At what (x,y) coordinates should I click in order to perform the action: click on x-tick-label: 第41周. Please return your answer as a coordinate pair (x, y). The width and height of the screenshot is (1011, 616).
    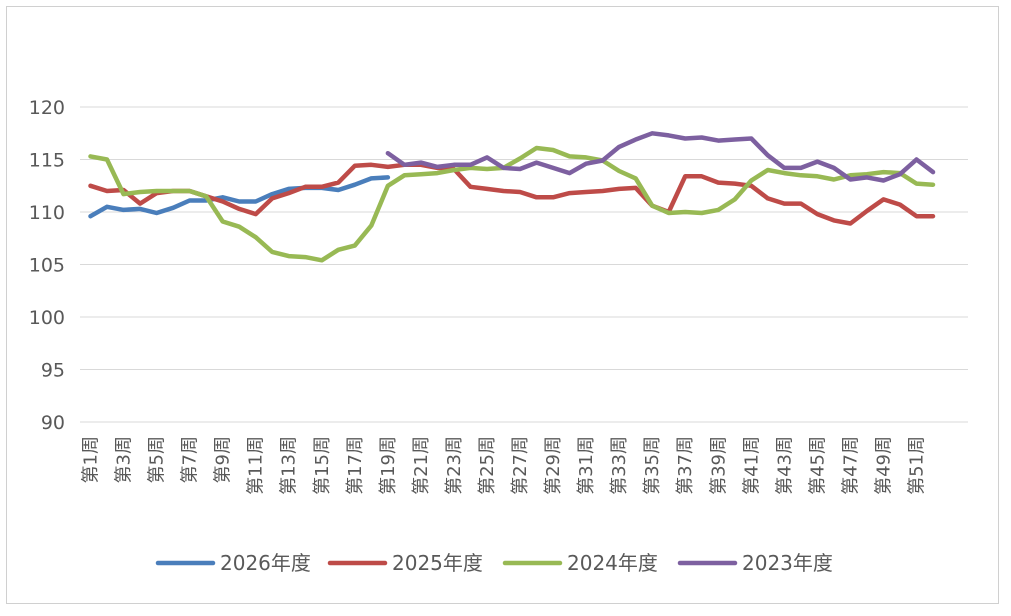
    Looking at the image, I should click on (751, 465).